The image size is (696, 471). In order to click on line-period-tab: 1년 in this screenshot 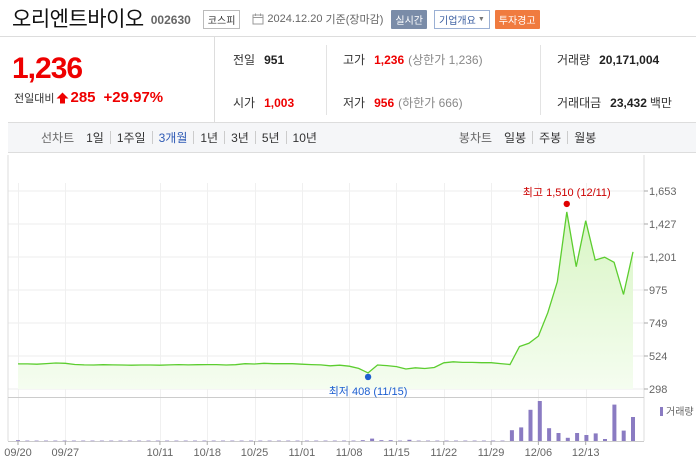, I will do `click(209, 138)`.